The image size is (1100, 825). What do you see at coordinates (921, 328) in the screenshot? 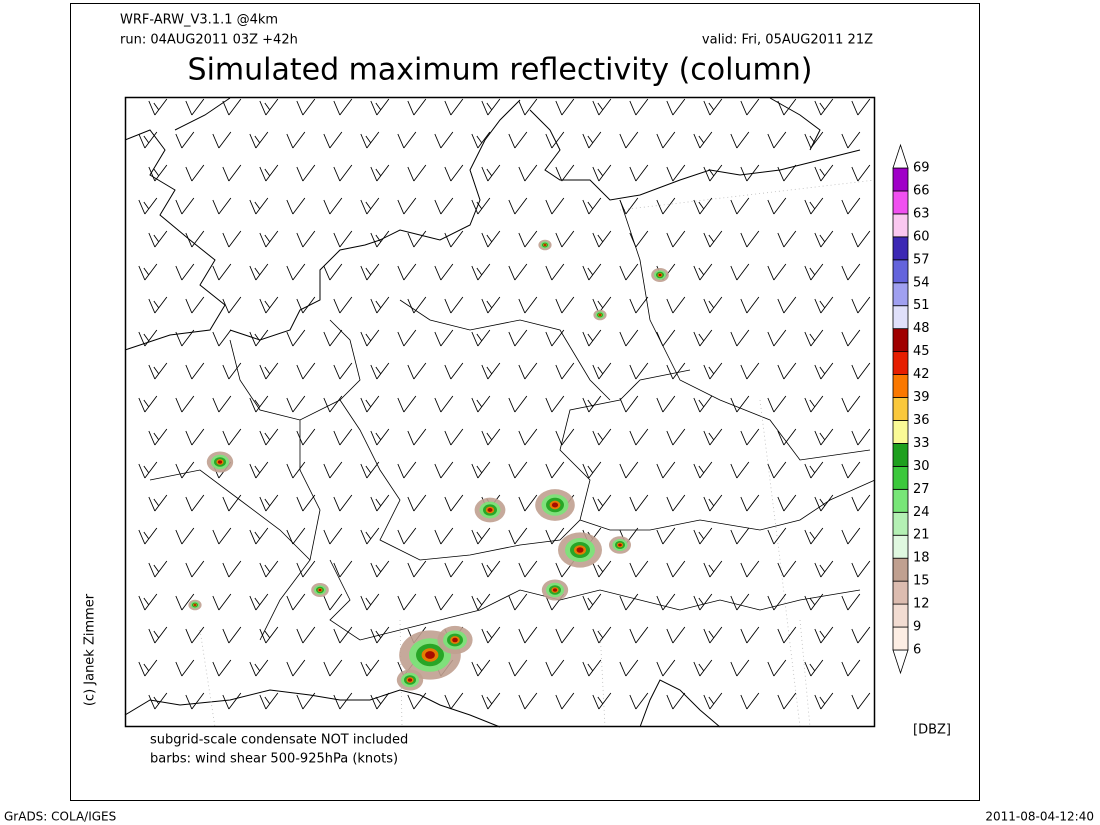
I see `colorbar-label: 48` at bounding box center [921, 328].